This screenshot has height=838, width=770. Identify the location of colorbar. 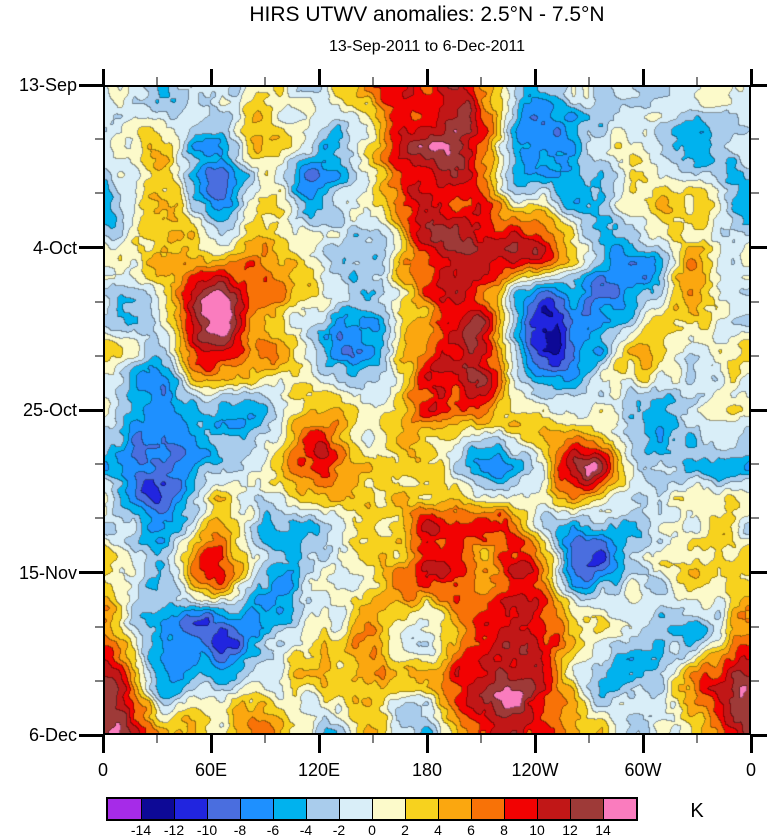
(372, 809).